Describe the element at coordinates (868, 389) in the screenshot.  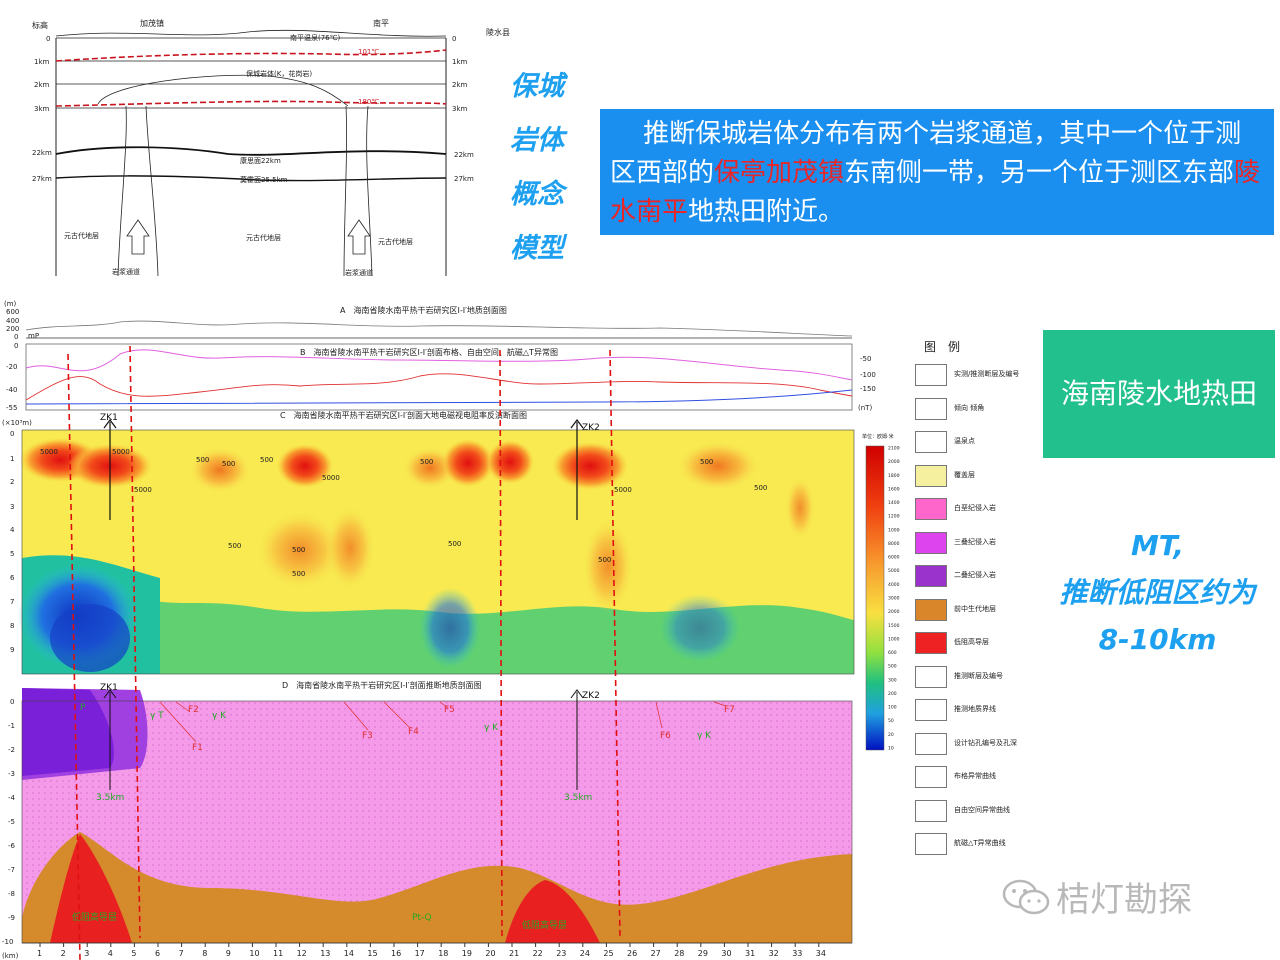
I see `panel-b-tick-right: -150` at that location.